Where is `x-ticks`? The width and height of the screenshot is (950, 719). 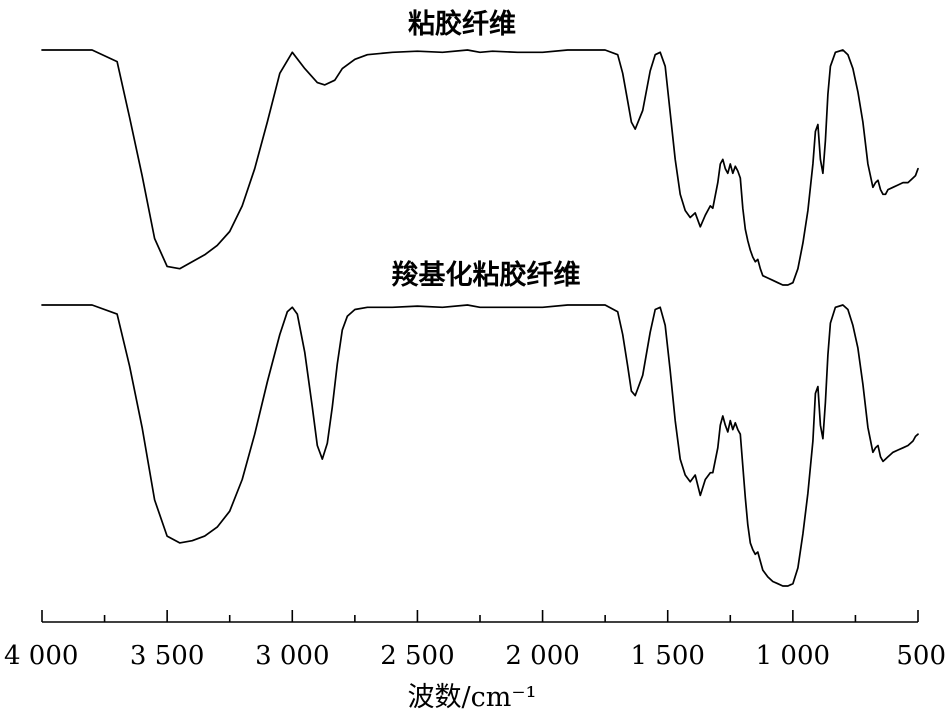
x-ticks is located at coordinates (480, 616).